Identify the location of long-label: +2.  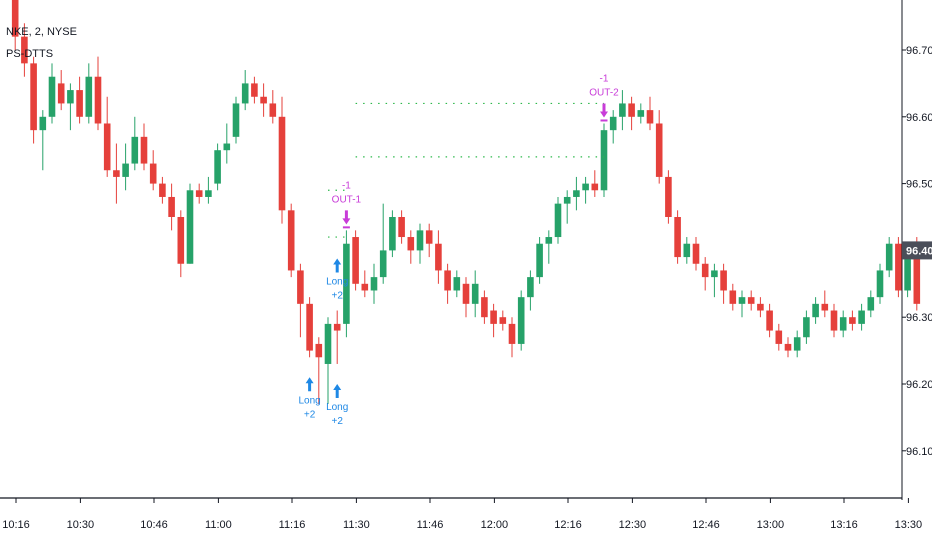
(337, 421).